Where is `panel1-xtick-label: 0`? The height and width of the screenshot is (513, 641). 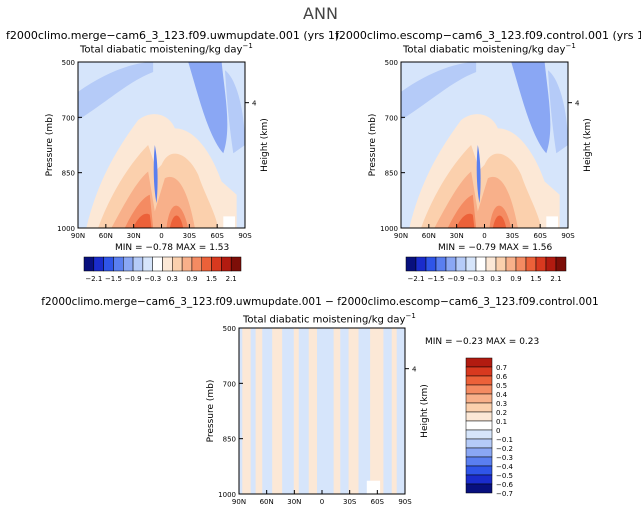 panel1-xtick-label: 0 is located at coordinates (161, 236).